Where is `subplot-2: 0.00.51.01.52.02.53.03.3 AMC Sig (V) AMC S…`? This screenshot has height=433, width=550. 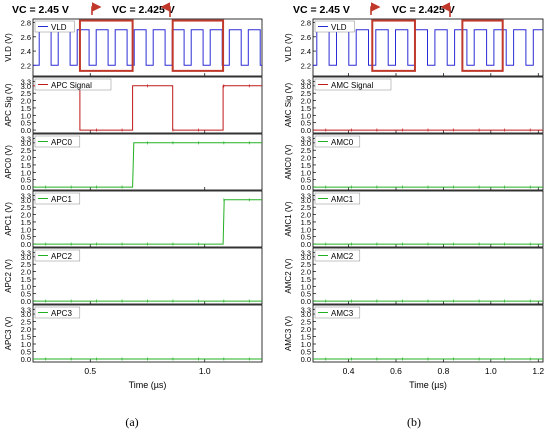
subplot-2: 0.00.51.01.52.02.53.03.3 AMC Sig (V) AMC S… is located at coordinates (414, 105).